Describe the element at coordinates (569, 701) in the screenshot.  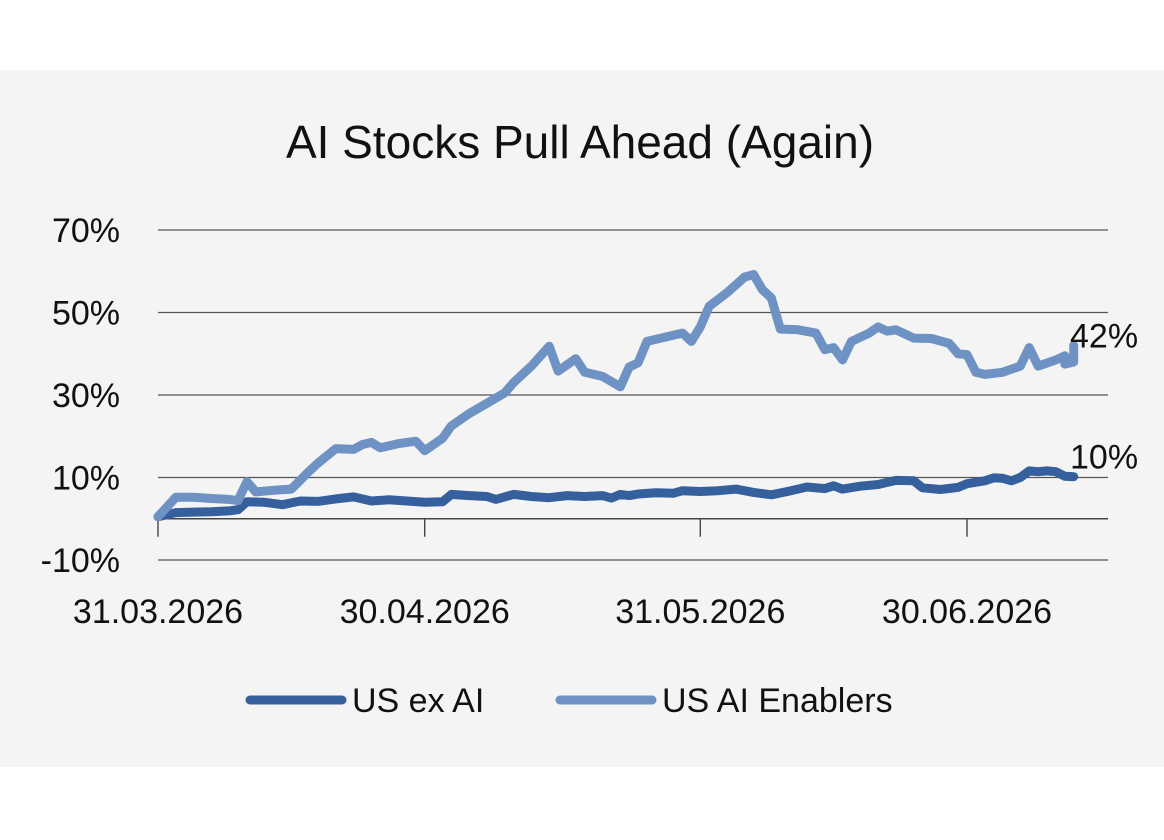
I see `legend: US ex AI US AI Enablers` at that location.